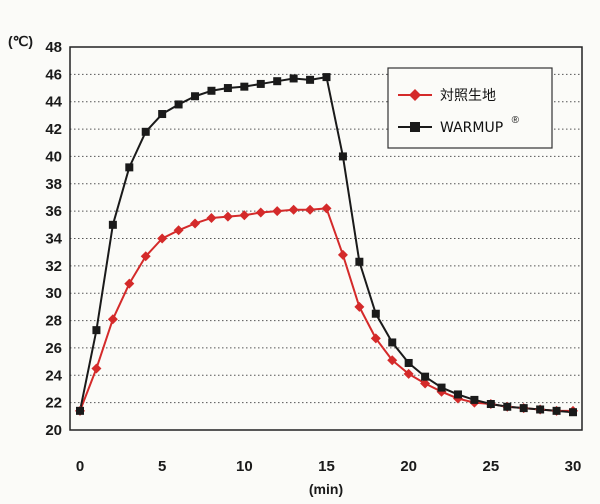 This screenshot has width=600, height=504. Describe the element at coordinates (326, 489) in the screenshot. I see `x-axis-unit-label: (min)` at that location.